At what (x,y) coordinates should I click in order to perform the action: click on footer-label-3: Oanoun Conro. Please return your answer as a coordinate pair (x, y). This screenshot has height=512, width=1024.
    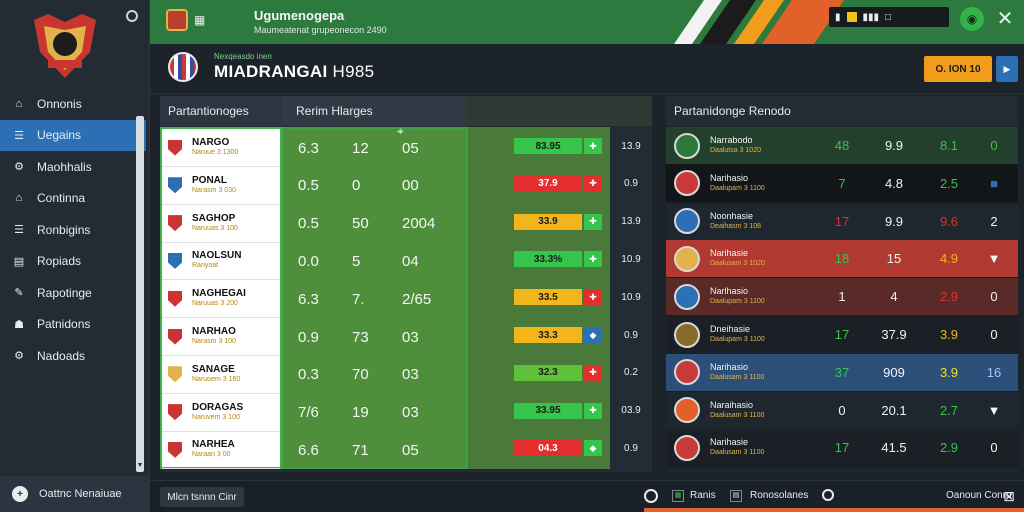
    Looking at the image, I should click on (979, 495).